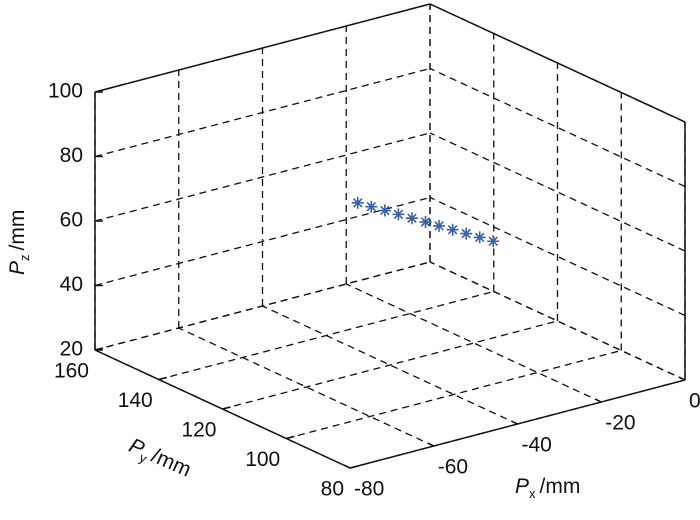  I want to click on y-tick-label: 100, so click(262, 459).